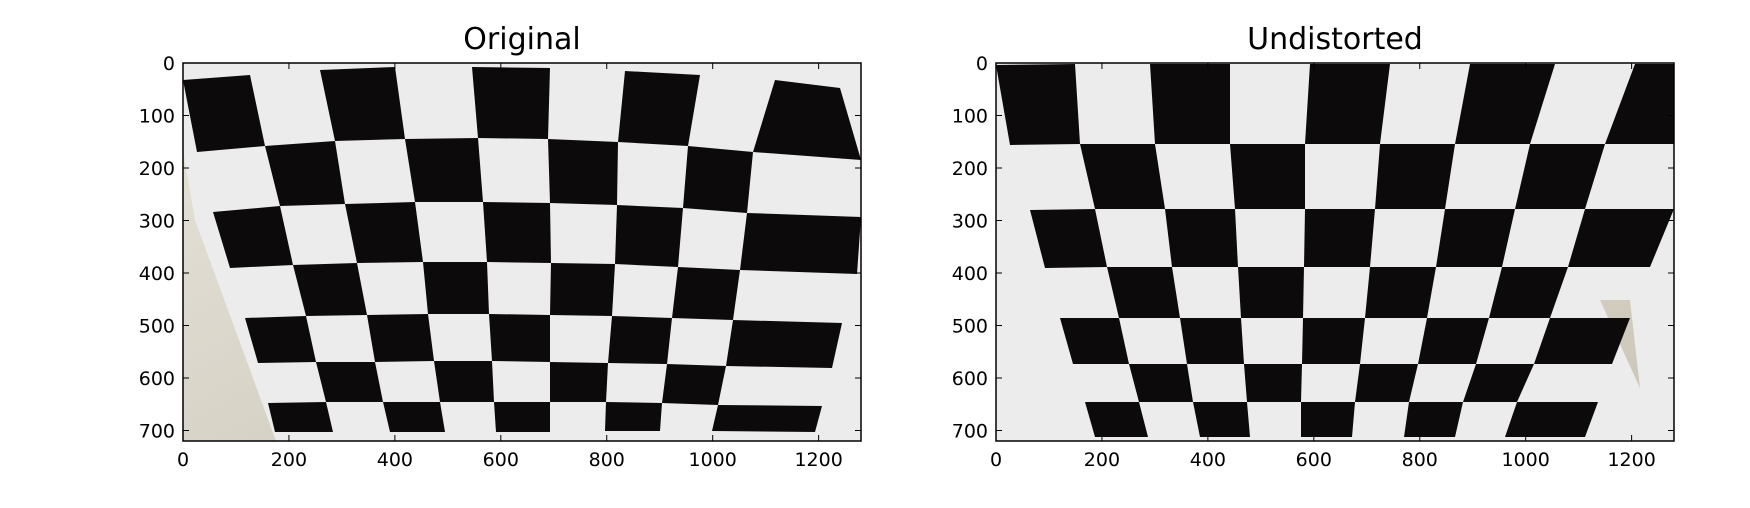 This screenshot has height=508, width=1750. Describe the element at coordinates (970, 169) in the screenshot. I see `y-tick-label: 200` at that location.